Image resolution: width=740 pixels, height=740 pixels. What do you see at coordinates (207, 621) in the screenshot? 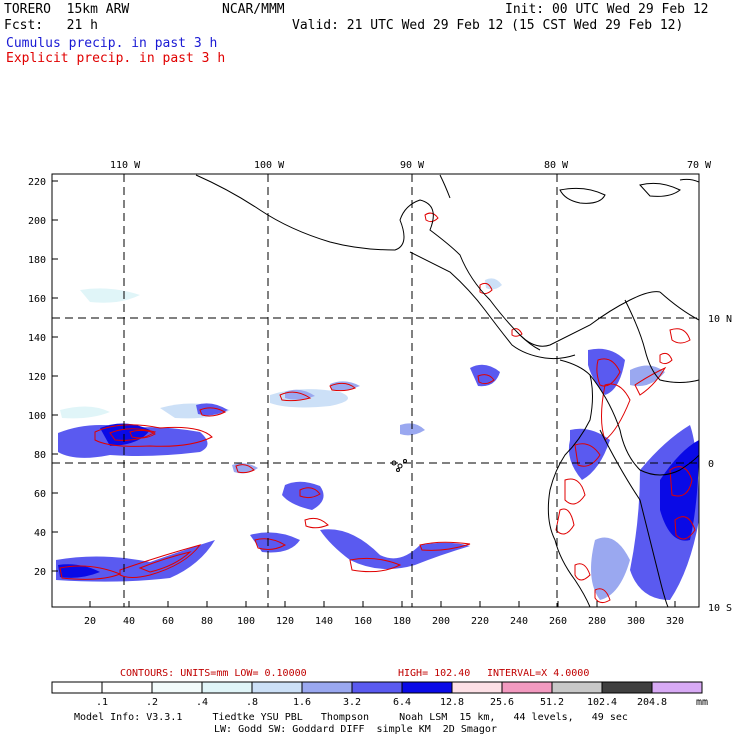
I see `x-tick-label: 80` at bounding box center [207, 621].